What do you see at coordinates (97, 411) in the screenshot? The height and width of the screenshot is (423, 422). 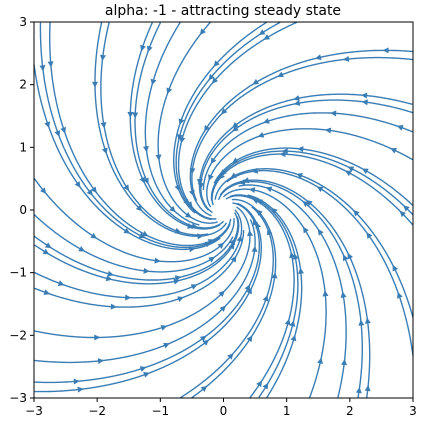 I see `x-tick-label: −2` at bounding box center [97, 411].